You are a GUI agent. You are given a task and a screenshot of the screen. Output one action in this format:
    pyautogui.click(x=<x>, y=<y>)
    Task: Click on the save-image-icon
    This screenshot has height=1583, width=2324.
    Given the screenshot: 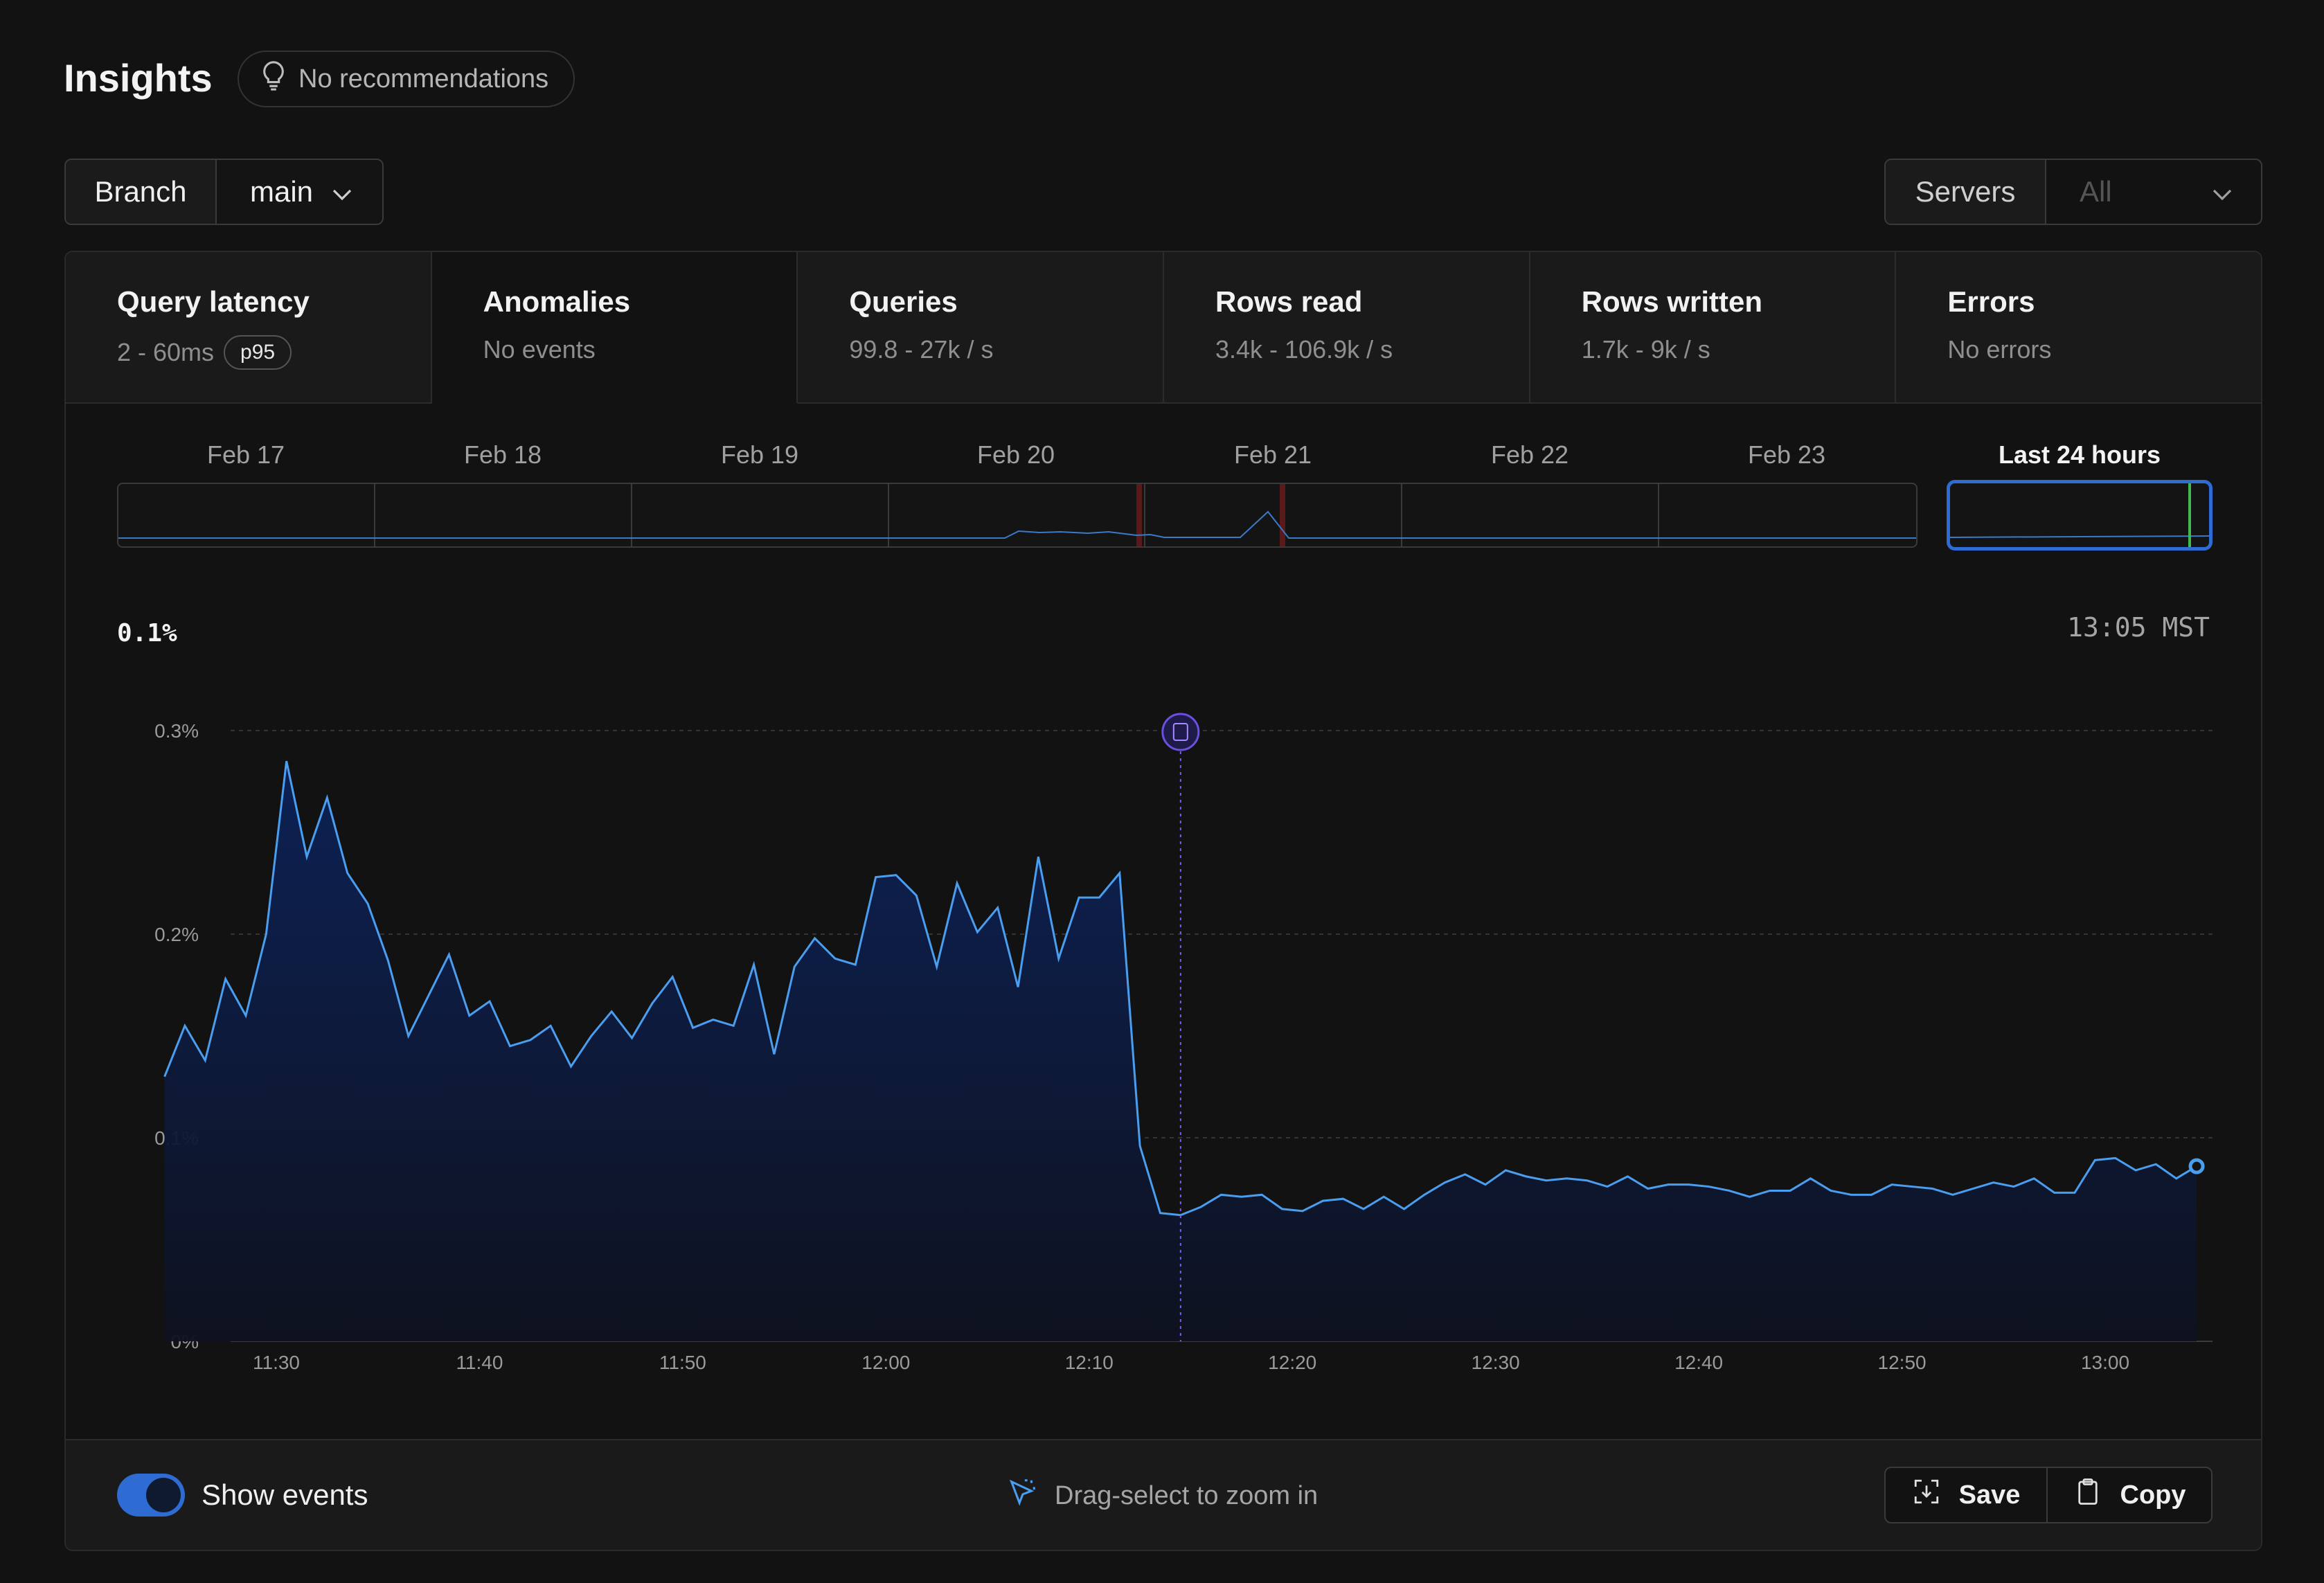 What is the action you would take?
    pyautogui.click(x=1926, y=1495)
    